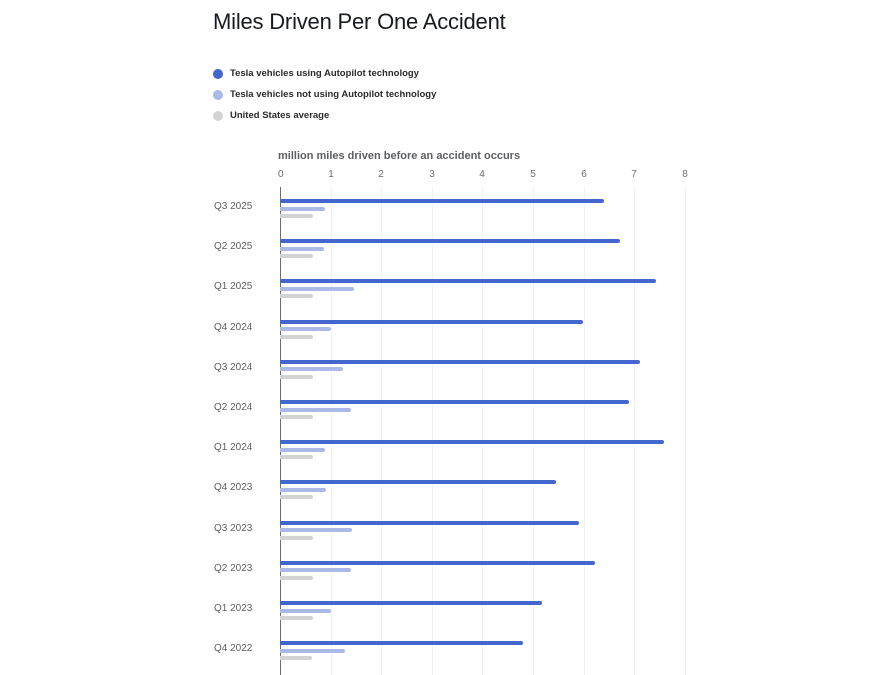  I want to click on x-tick-label: 1, so click(331, 174).